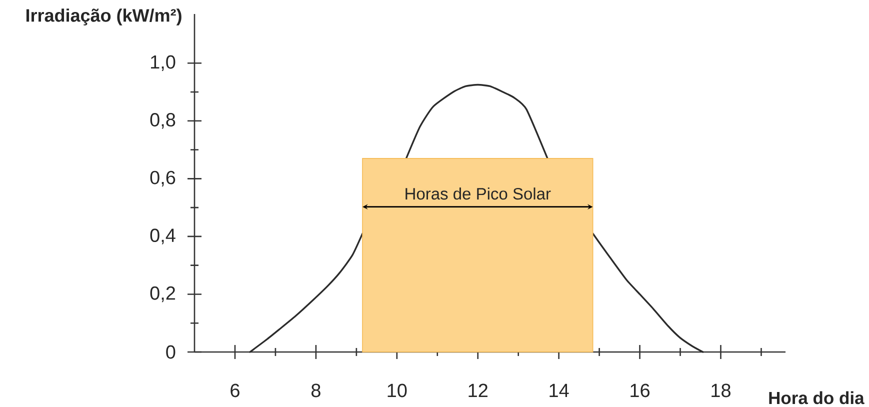  I want to click on x-tick-label: 8, so click(315, 391).